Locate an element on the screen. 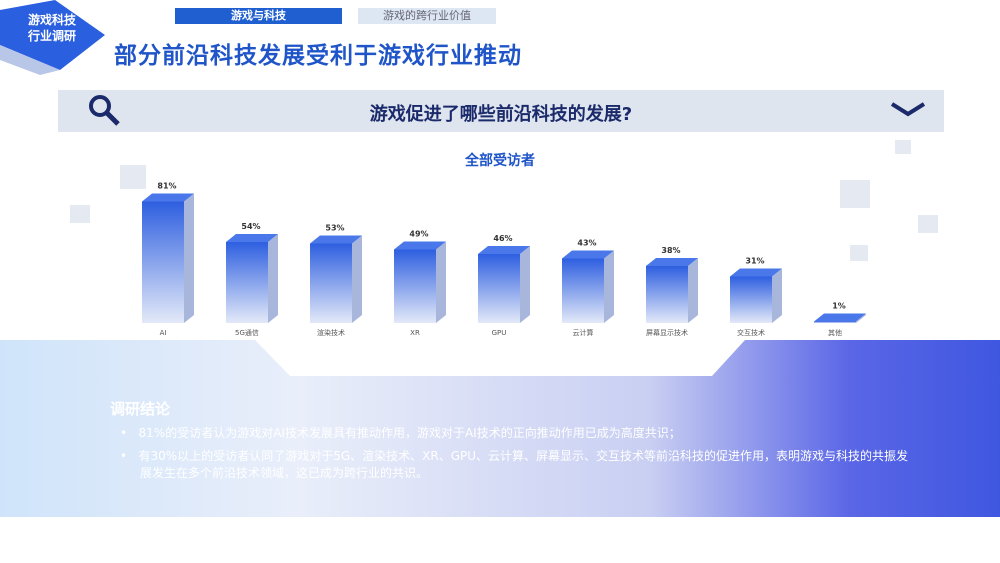 The image size is (1000, 563). question-text: 游戏促进了哪些前沿科技的发展? is located at coordinates (501, 114).